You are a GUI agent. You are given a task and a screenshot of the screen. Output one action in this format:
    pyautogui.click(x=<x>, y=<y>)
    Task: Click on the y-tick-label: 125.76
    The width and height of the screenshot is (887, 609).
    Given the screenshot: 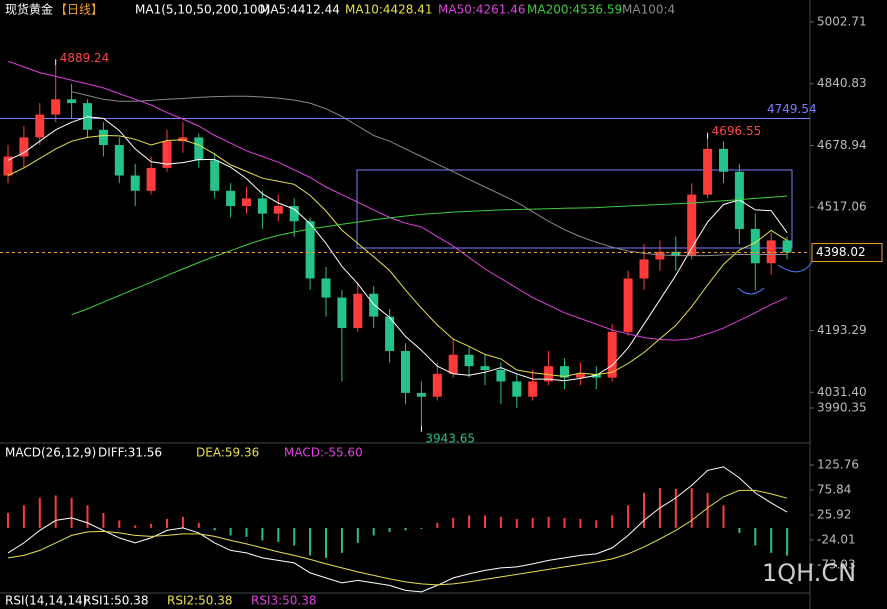 What is the action you would take?
    pyautogui.click(x=838, y=465)
    